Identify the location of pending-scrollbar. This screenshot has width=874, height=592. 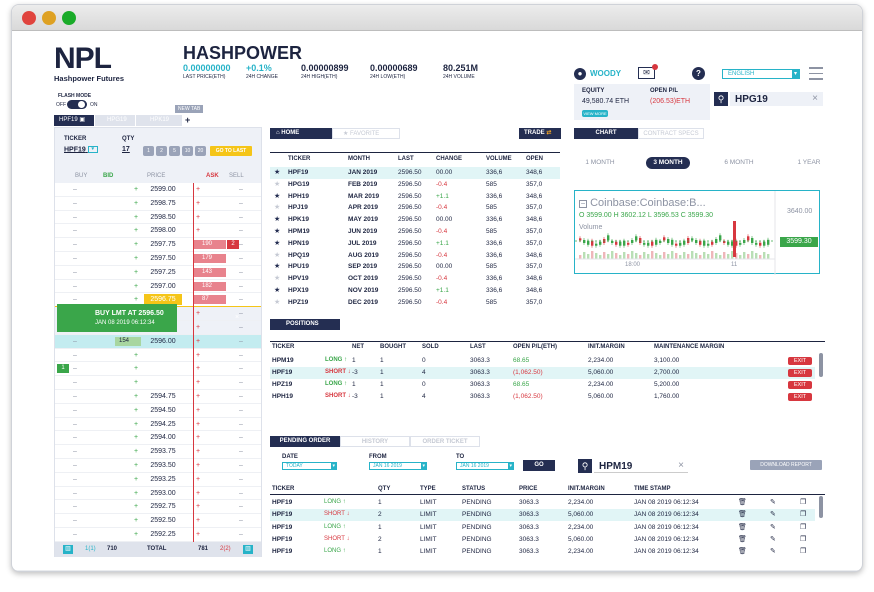
(821, 507).